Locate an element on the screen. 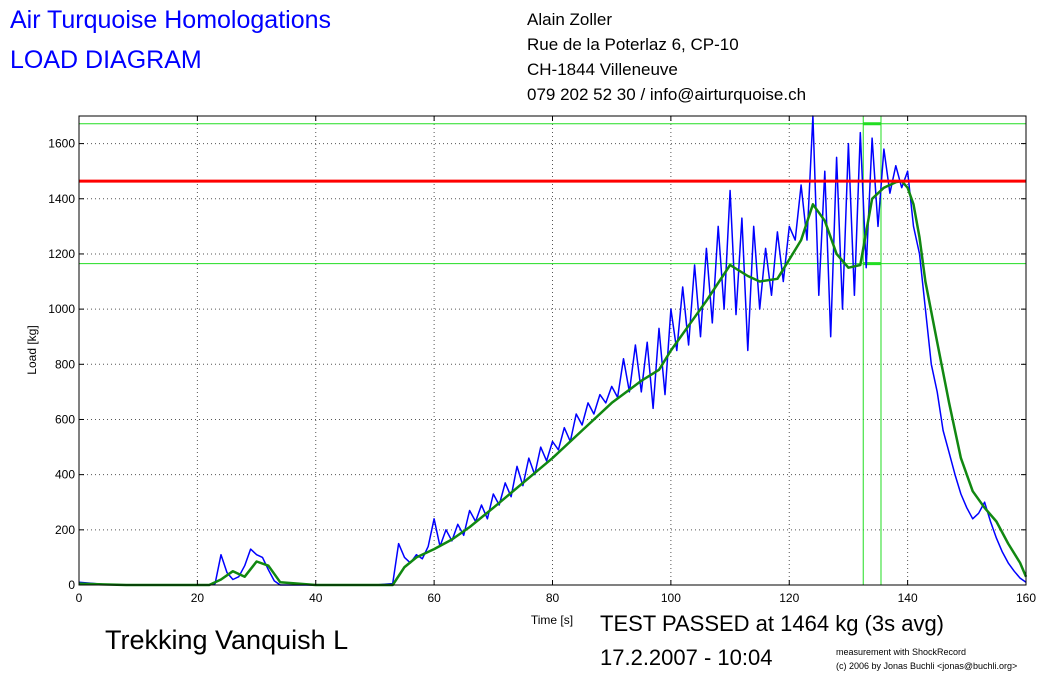  x-tick-label: 40 is located at coordinates (316, 598).